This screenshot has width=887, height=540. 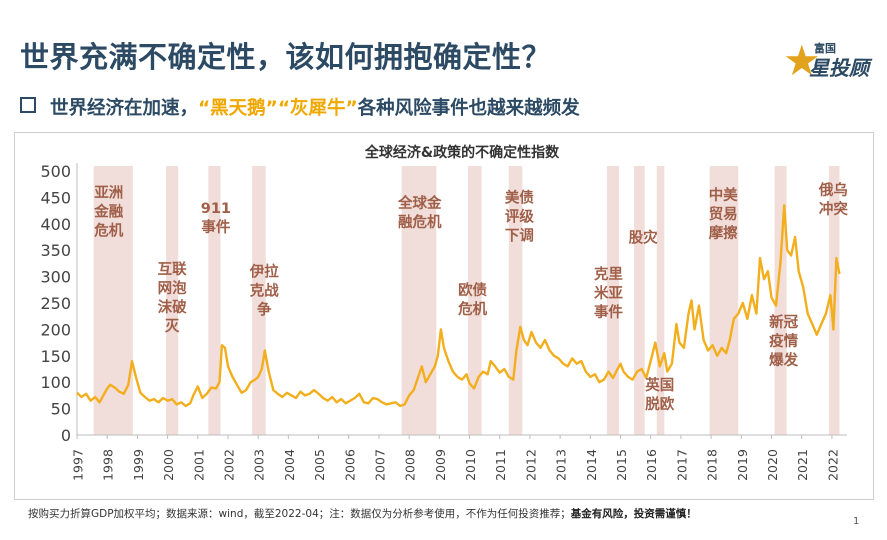 What do you see at coordinates (78, 465) in the screenshot?
I see `x-tick-label: 1997` at bounding box center [78, 465].